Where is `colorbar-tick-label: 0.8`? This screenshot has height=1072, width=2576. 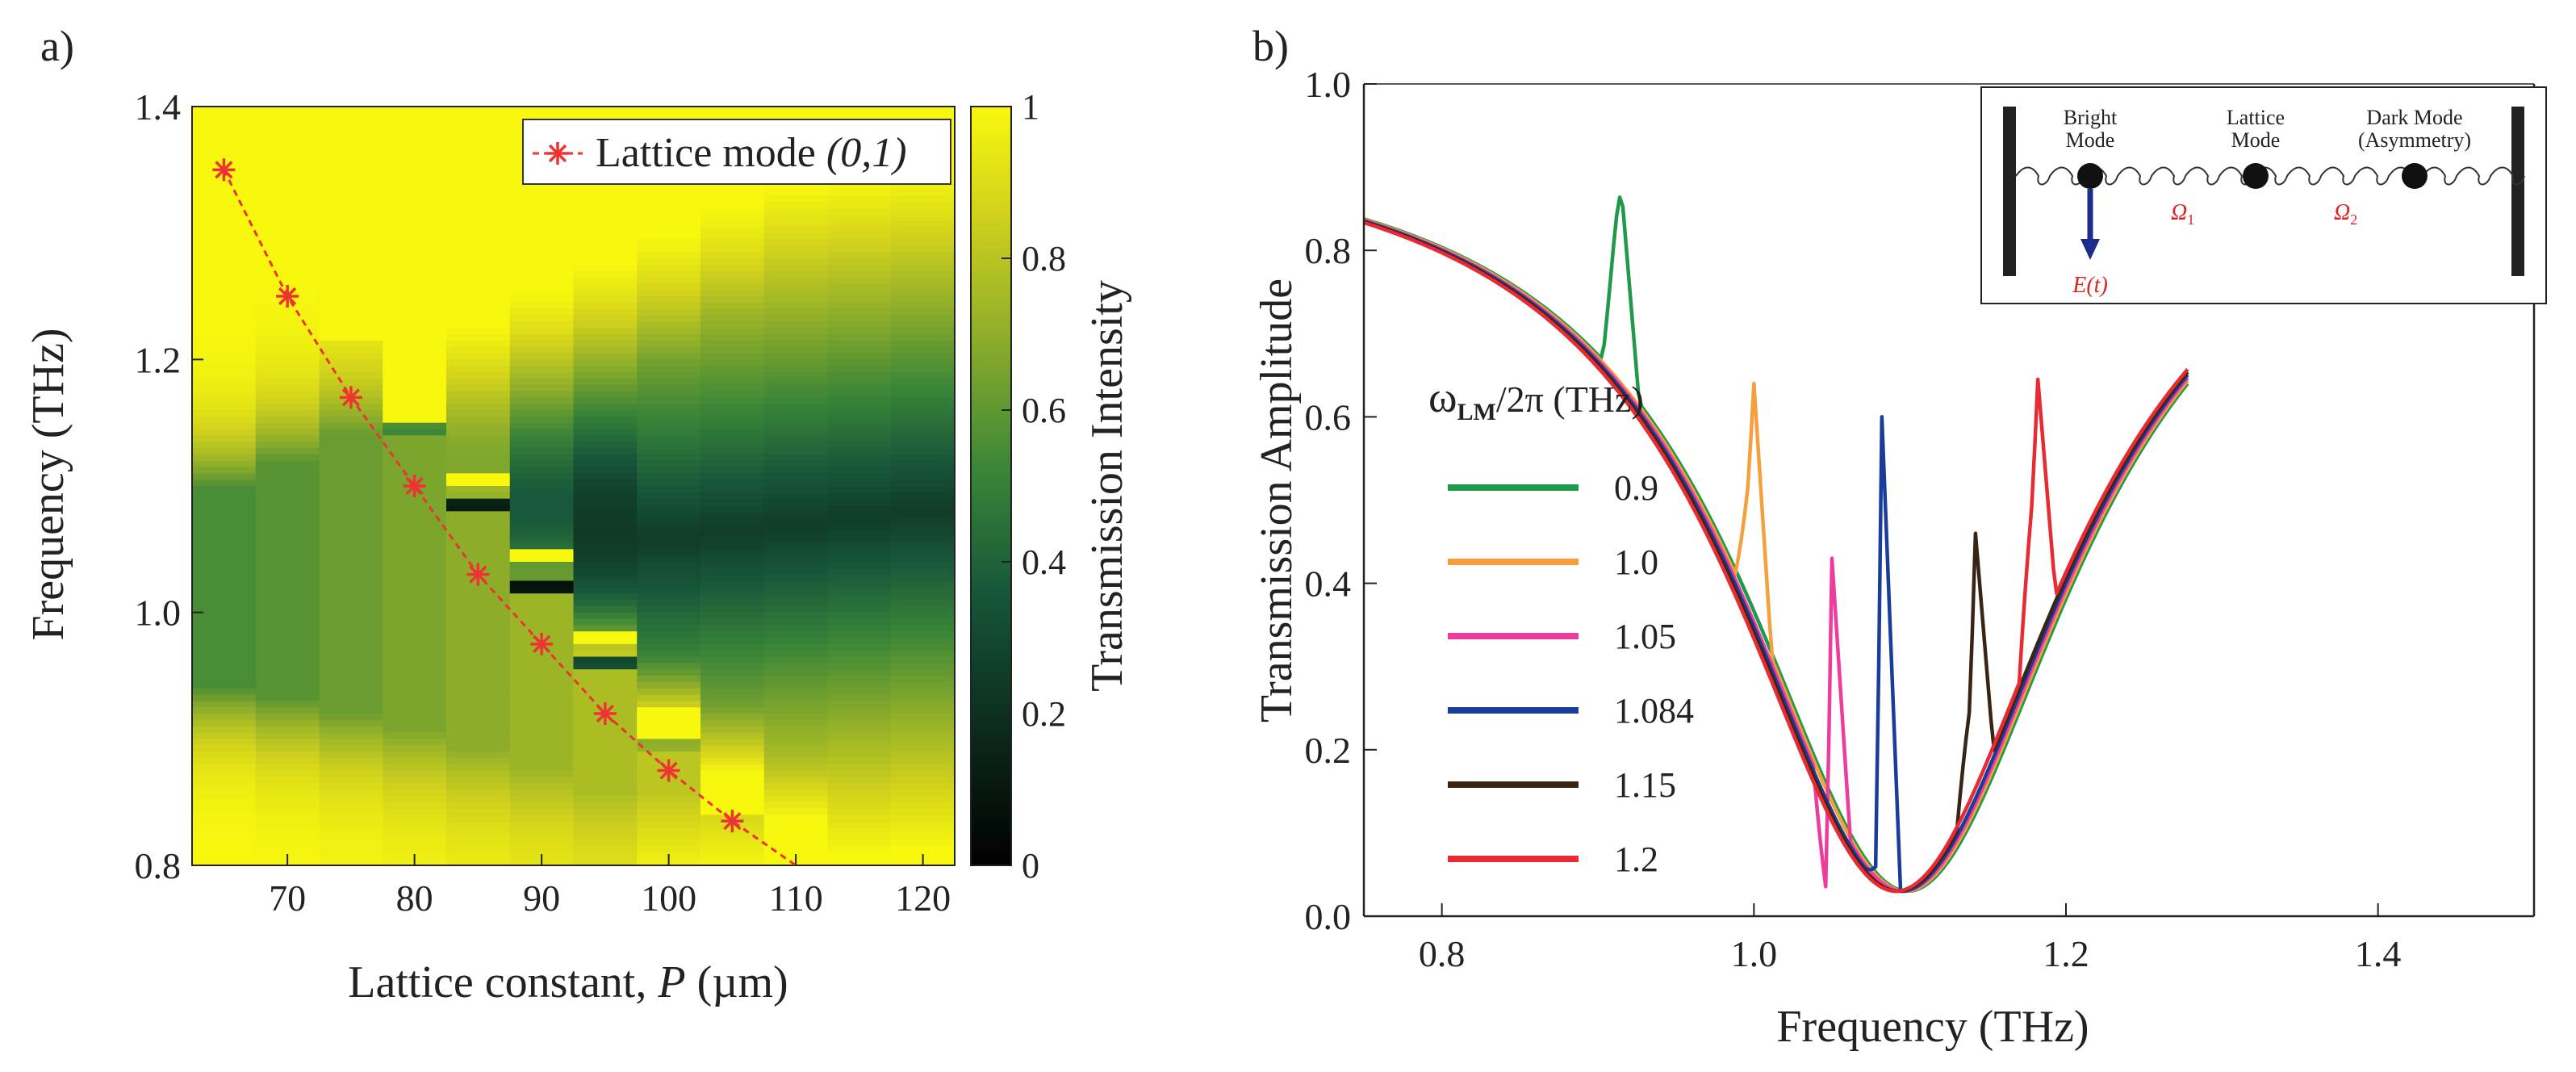 colorbar-tick-label: 0.8 is located at coordinates (1044, 258).